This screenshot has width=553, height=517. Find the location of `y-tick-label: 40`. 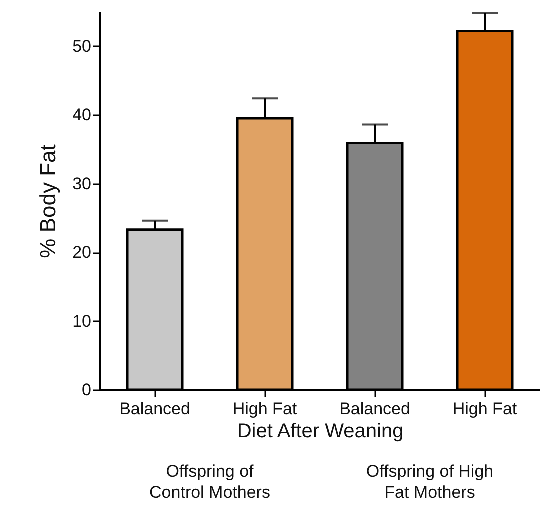

y-tick-label: 40 is located at coordinates (82, 115).